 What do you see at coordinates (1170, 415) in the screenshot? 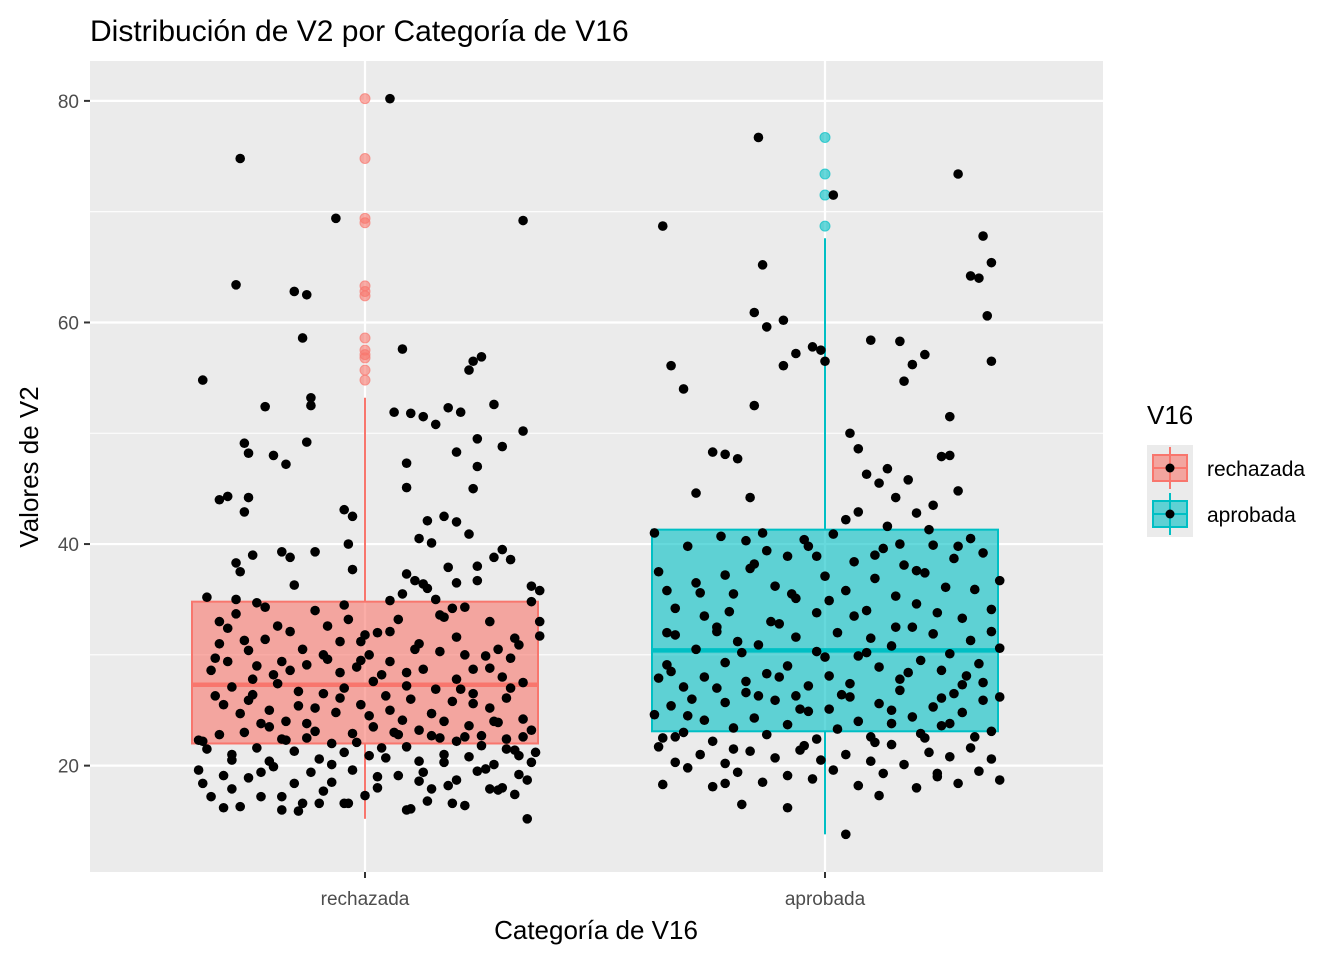
I see `legend-title: V16` at bounding box center [1170, 415].